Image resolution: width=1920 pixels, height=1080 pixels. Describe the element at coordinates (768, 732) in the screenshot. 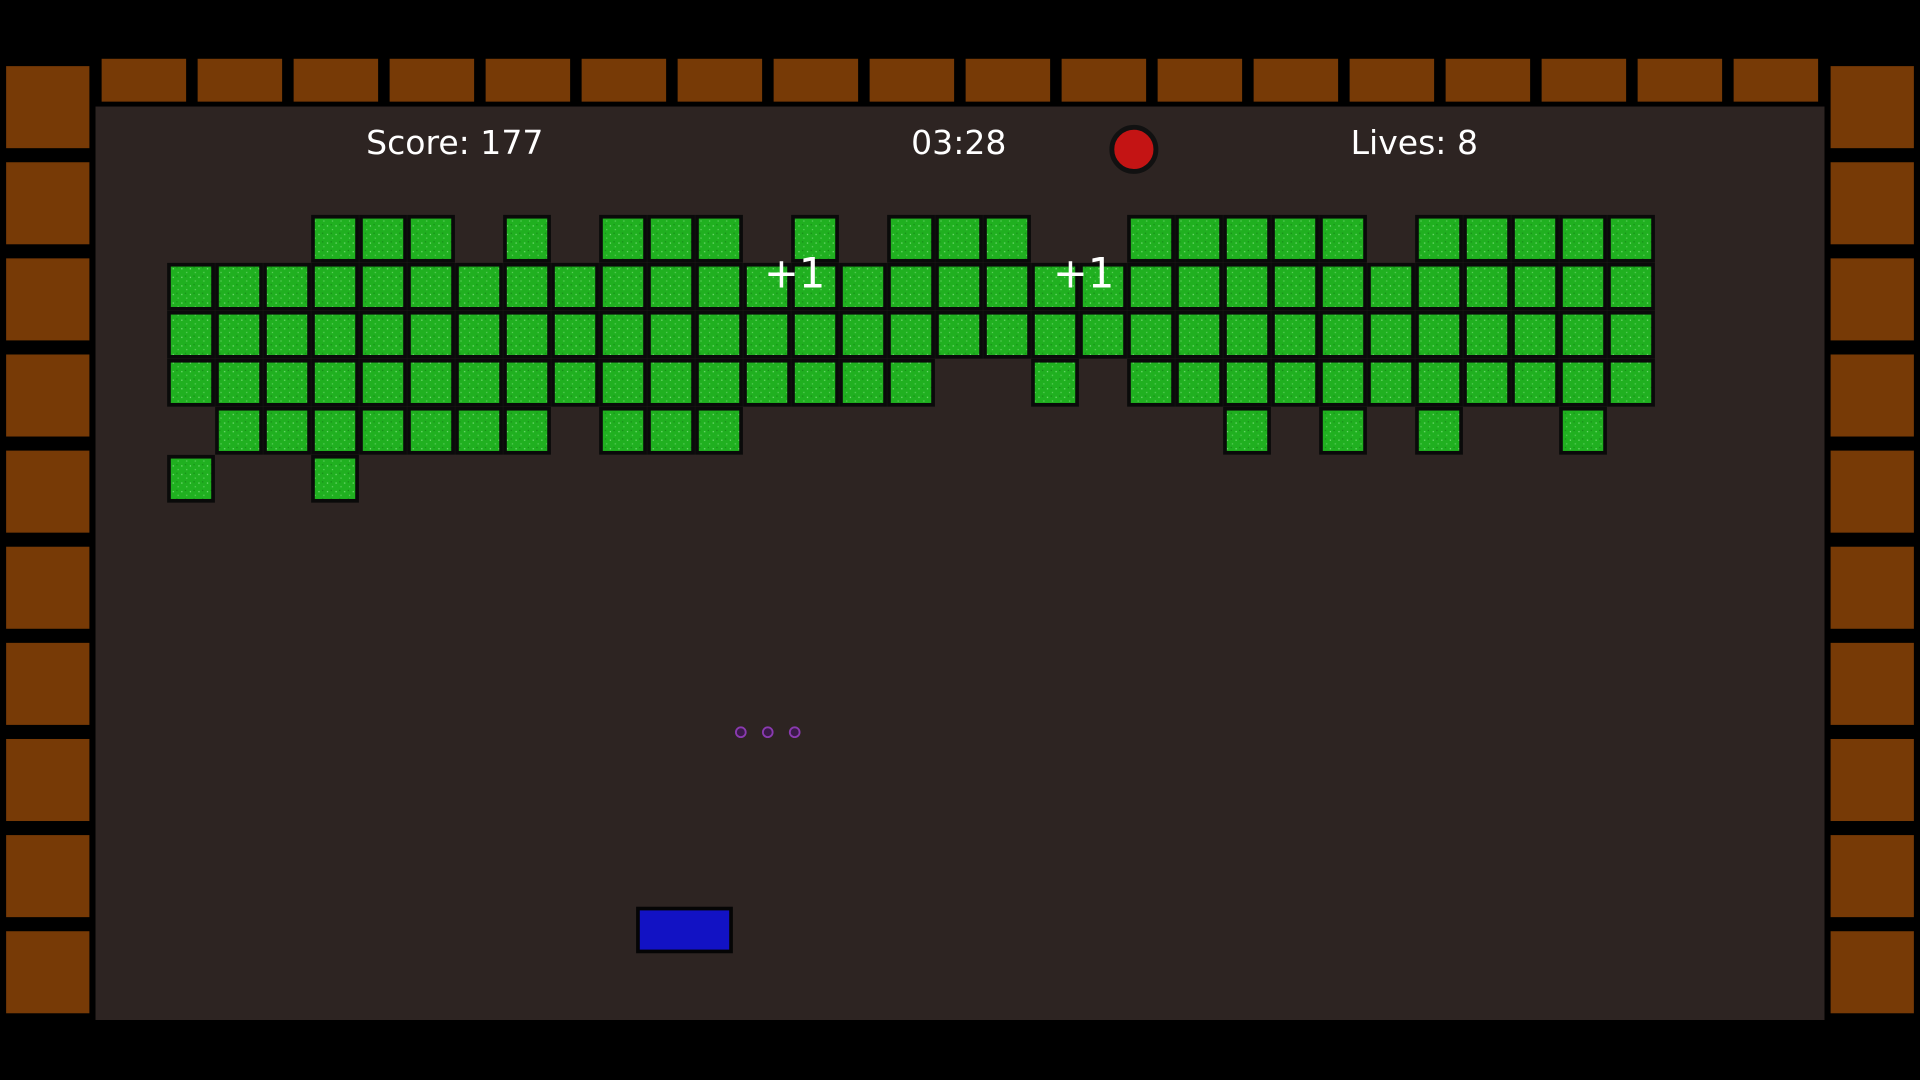

I see `particles` at that location.